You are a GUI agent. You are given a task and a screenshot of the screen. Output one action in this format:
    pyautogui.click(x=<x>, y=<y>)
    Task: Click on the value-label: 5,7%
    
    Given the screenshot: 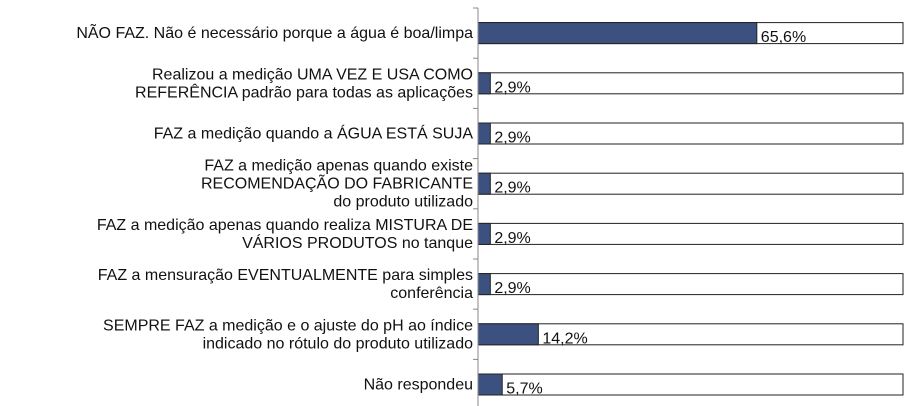 What is the action you would take?
    pyautogui.click(x=524, y=389)
    